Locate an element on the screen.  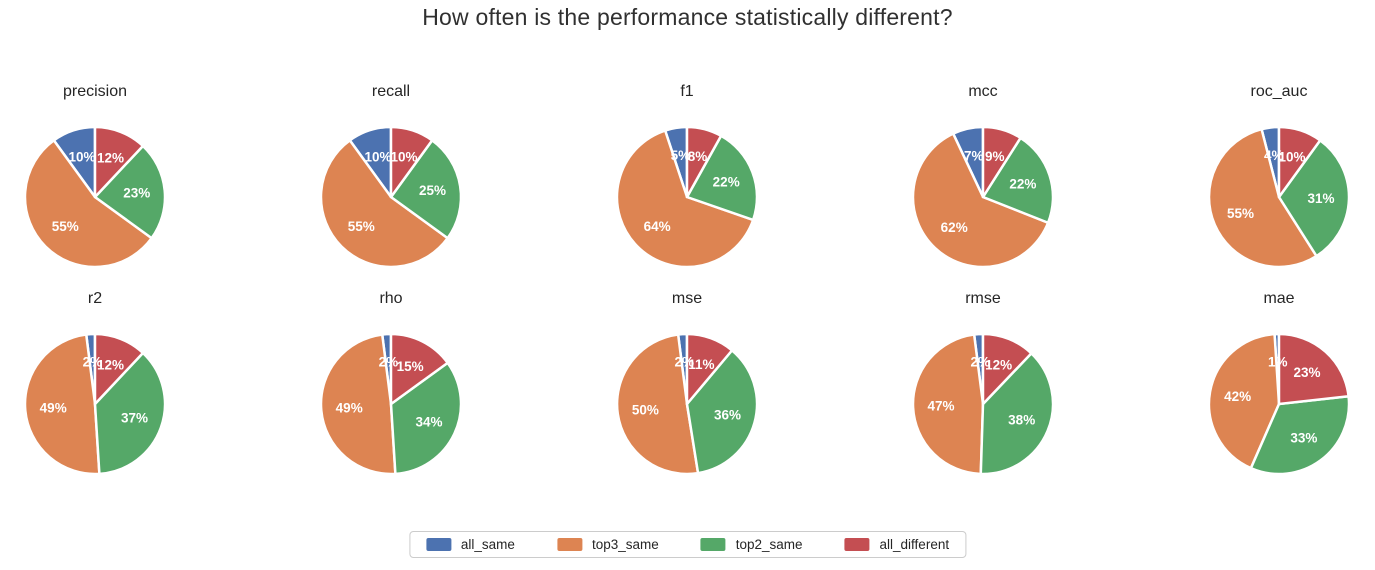
subplot-title: rmse is located at coordinates (983, 298).